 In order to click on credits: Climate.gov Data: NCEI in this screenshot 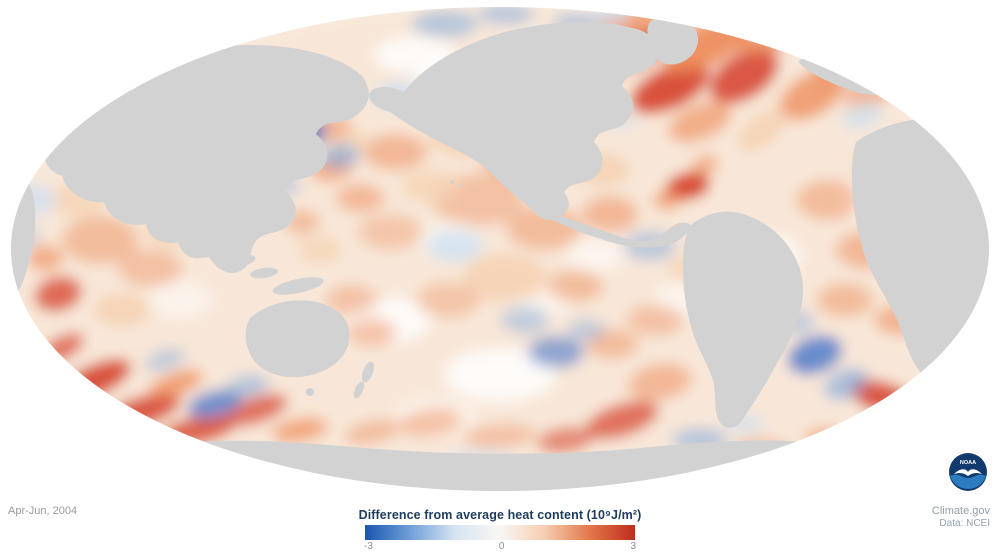, I will do `click(961, 517)`.